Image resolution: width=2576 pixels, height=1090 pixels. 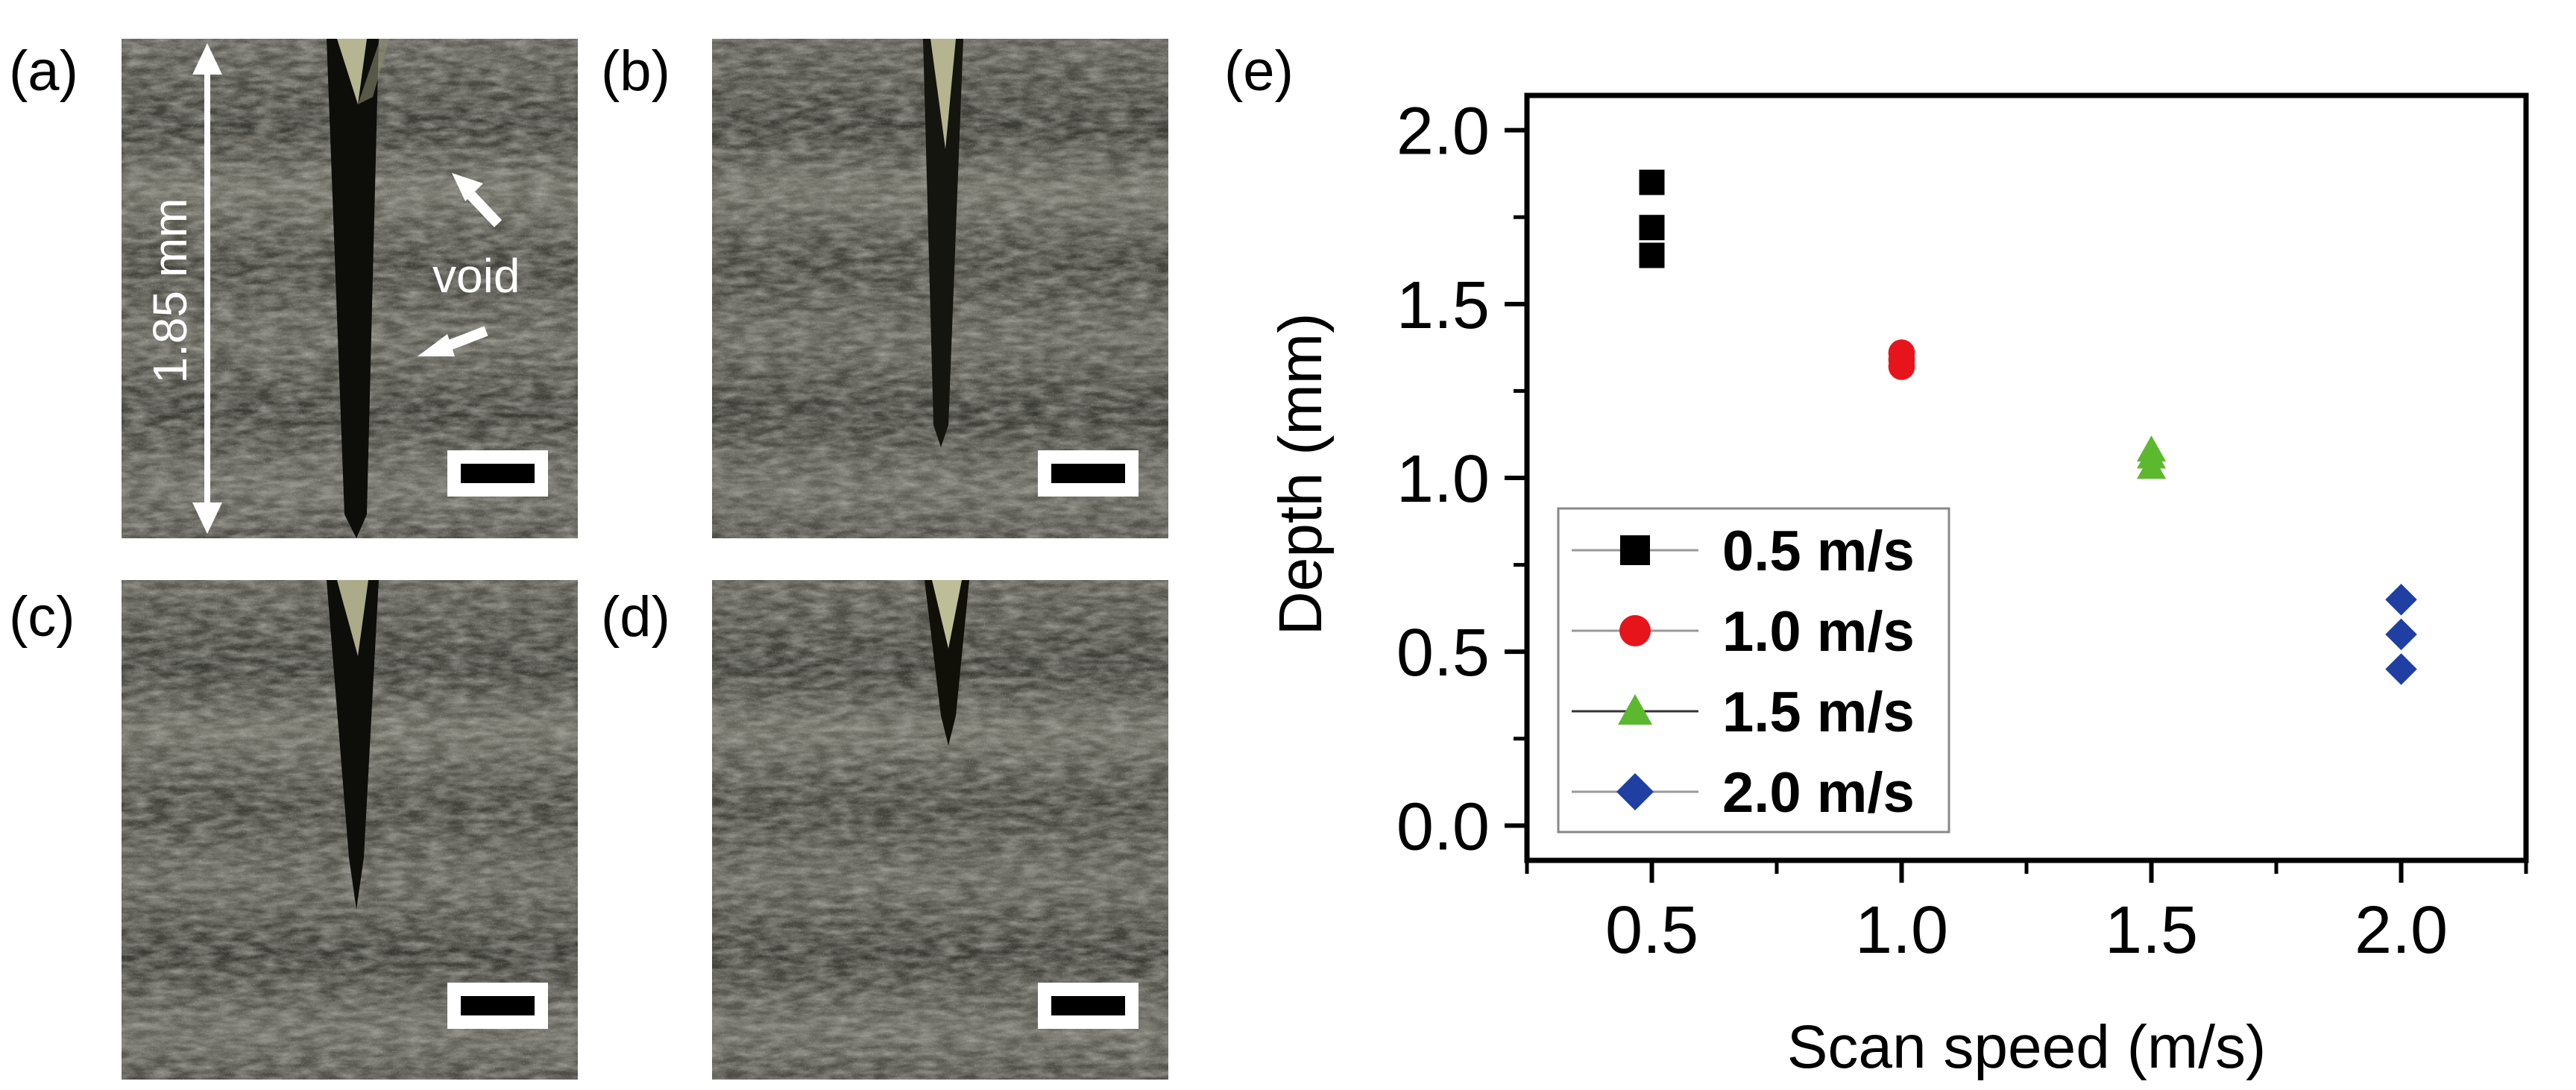 What do you see at coordinates (635, 617) in the screenshot?
I see `panel-label-d: (d)` at bounding box center [635, 617].